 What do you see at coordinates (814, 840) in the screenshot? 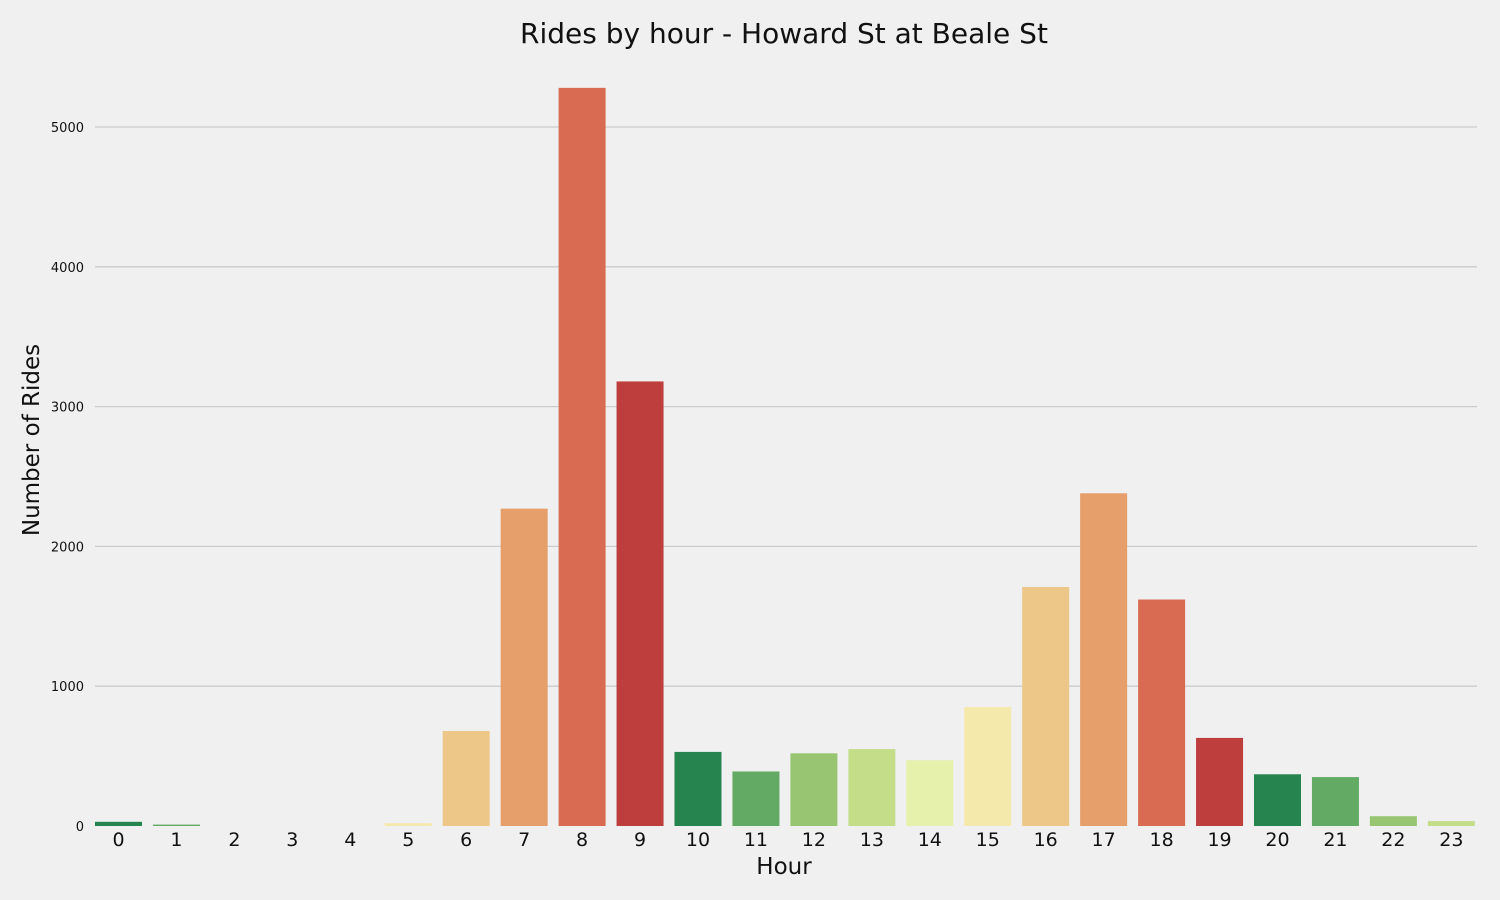
I see `x-tick-label: 12` at bounding box center [814, 840].